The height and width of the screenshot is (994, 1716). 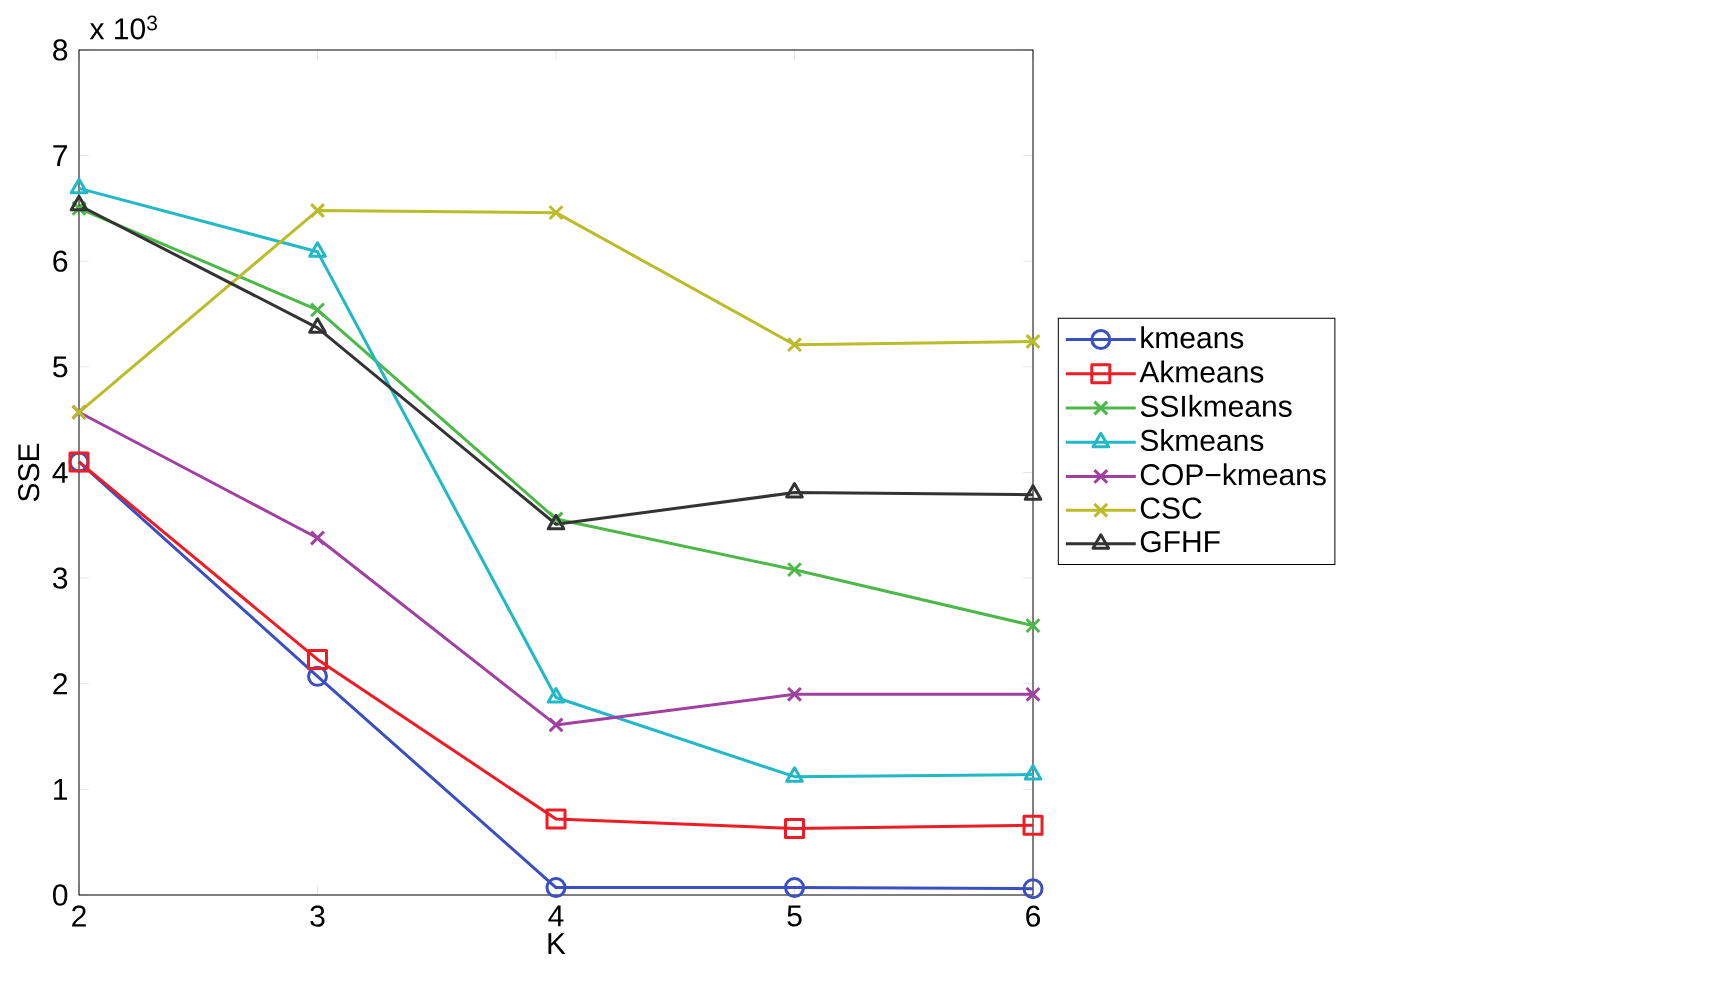 I want to click on y-tick-label: 3, so click(x=60, y=578).